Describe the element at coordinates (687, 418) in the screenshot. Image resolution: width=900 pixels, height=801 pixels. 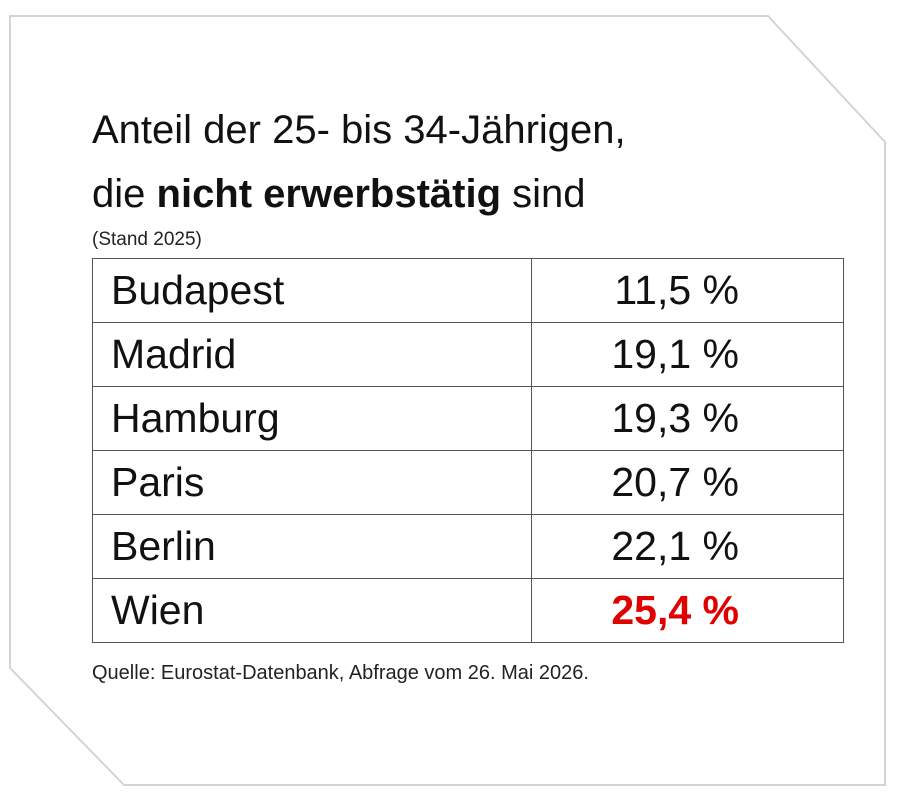
I see `value-cell: 19,3 %` at that location.